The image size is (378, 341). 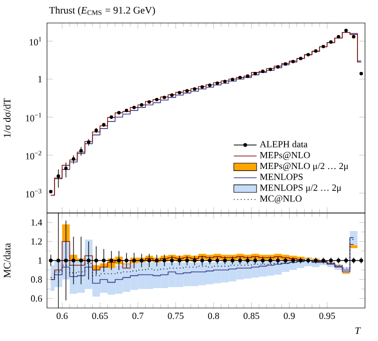 I want to click on y-tick-label: 0.6, so click(x=36, y=298).